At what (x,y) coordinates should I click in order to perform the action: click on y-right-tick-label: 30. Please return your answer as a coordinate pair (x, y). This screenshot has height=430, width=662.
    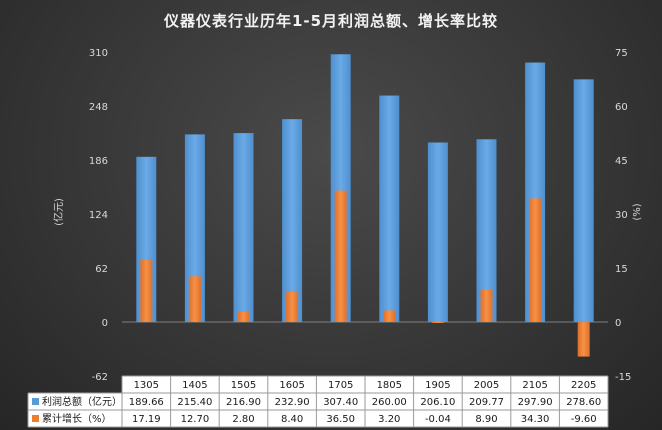
    Looking at the image, I should click on (621, 215).